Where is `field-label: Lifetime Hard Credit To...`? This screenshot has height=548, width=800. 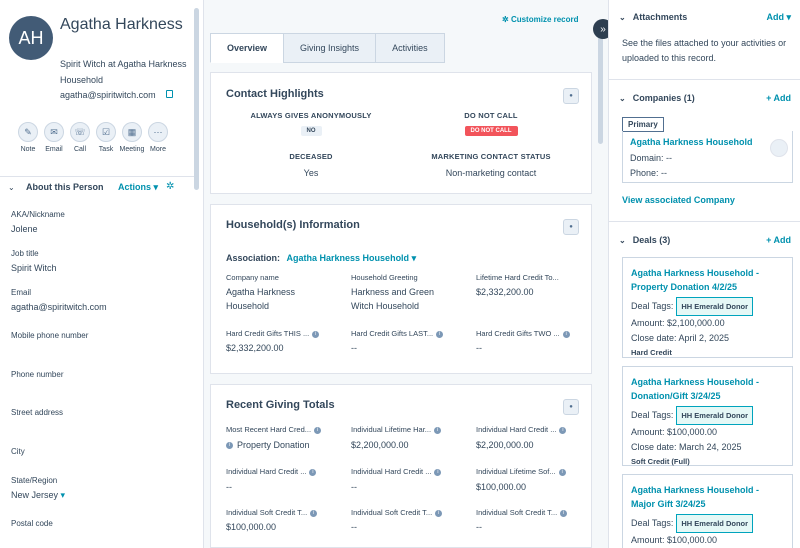 field-label: Lifetime Hard Credit To... is located at coordinates (517, 277).